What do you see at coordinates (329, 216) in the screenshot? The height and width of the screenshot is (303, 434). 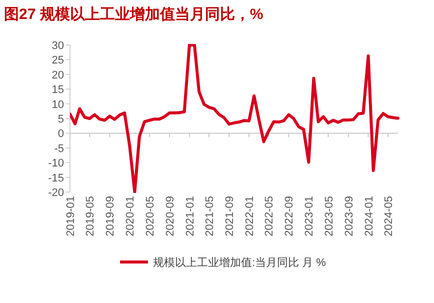 I see `x-tick-label: 2023-05` at bounding box center [329, 216].